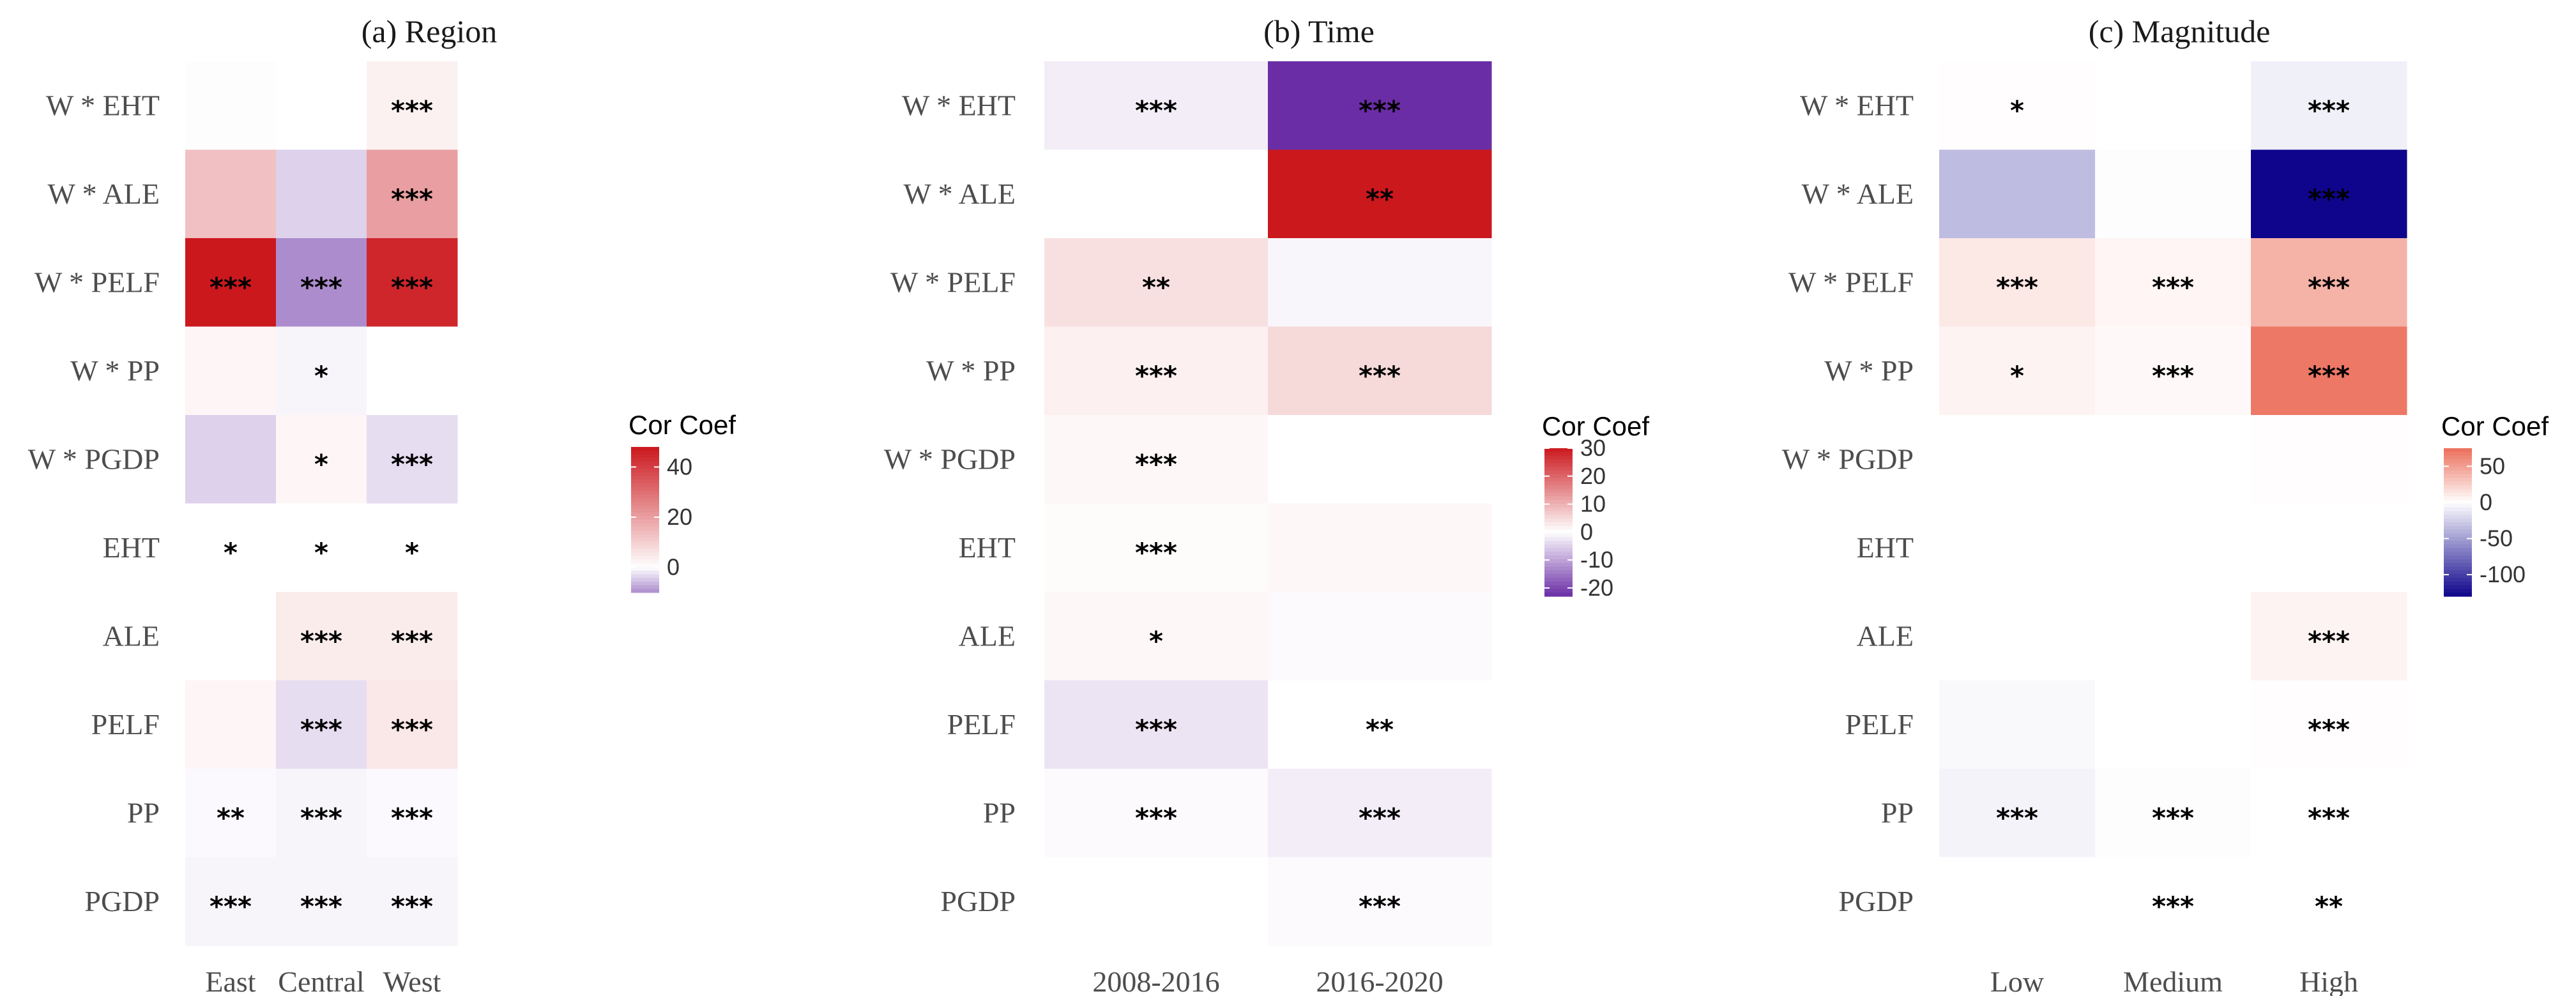  Describe the element at coordinates (673, 567) in the screenshot. I see `legend-tick-label: 0` at that location.